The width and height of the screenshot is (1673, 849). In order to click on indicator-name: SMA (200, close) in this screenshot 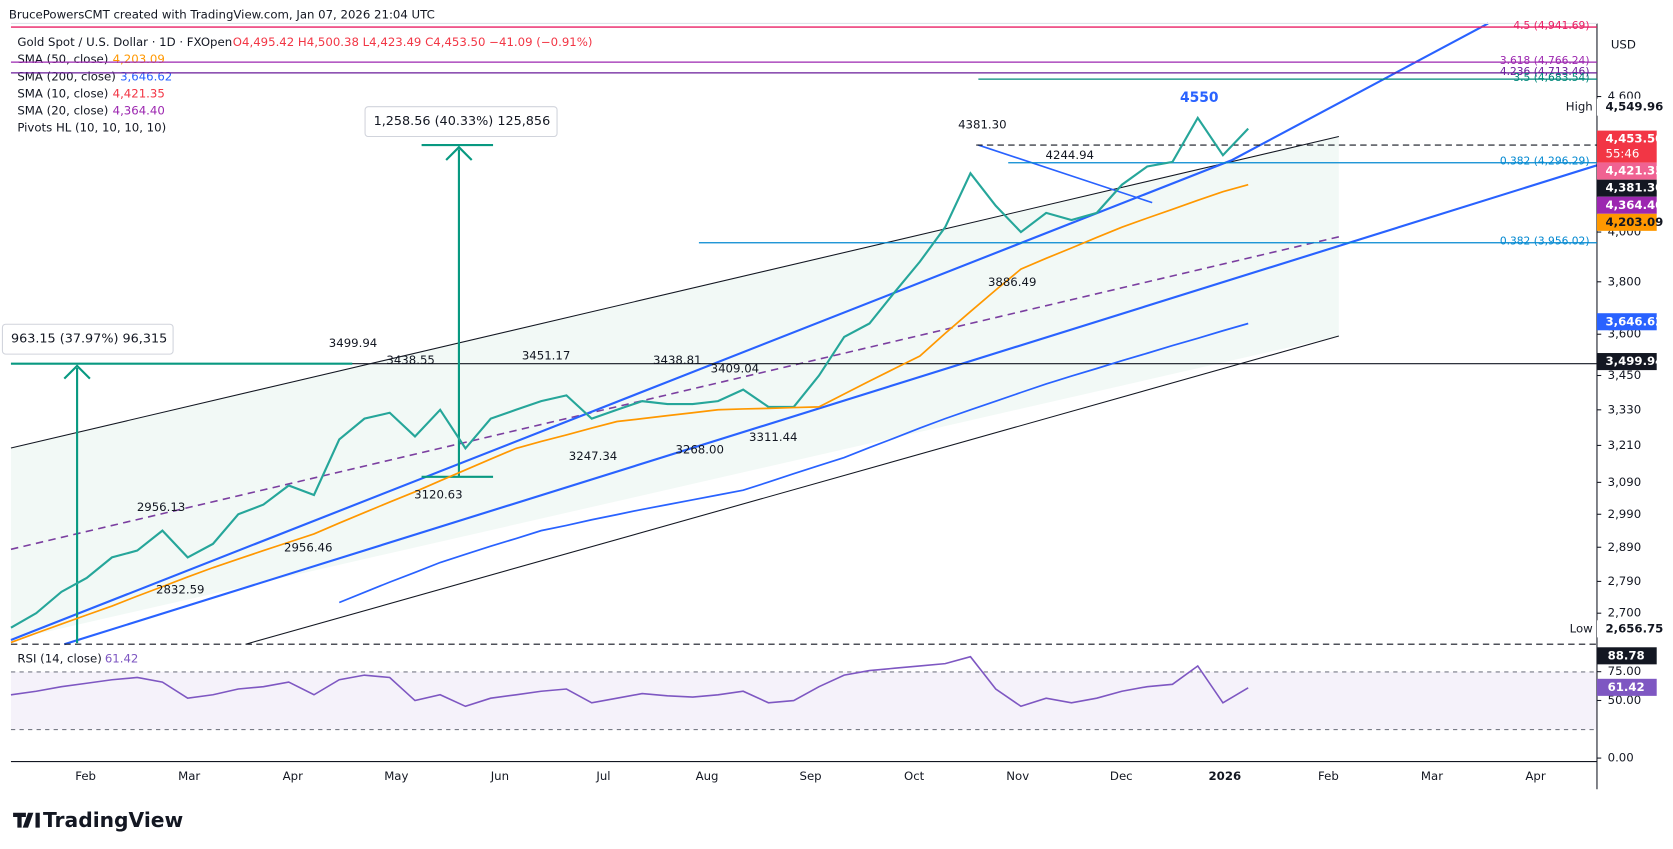, I will do `click(66, 76)`.